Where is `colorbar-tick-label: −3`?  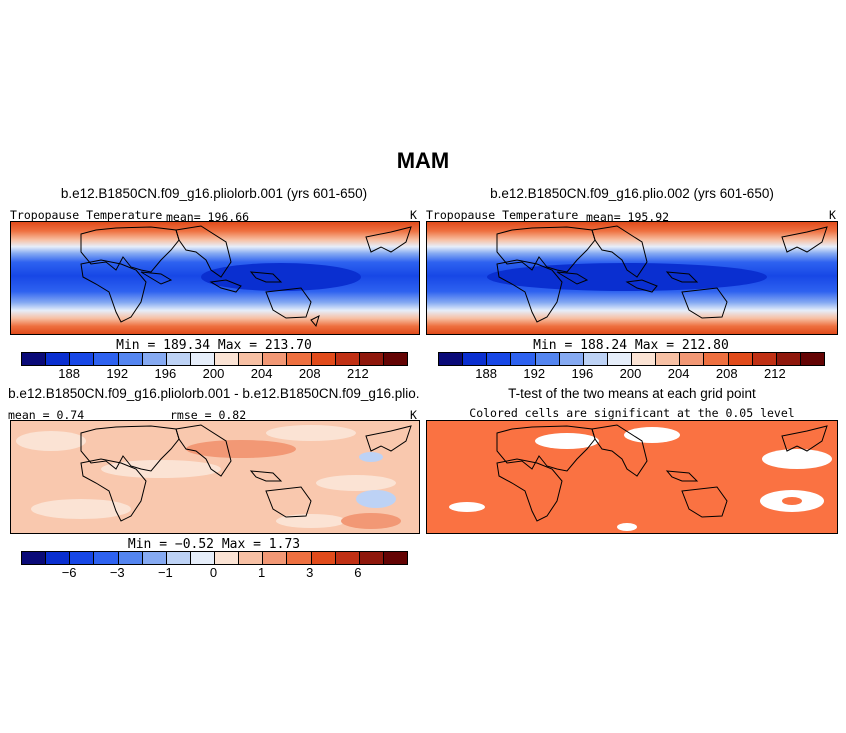 colorbar-tick-label: −3 is located at coordinates (117, 572).